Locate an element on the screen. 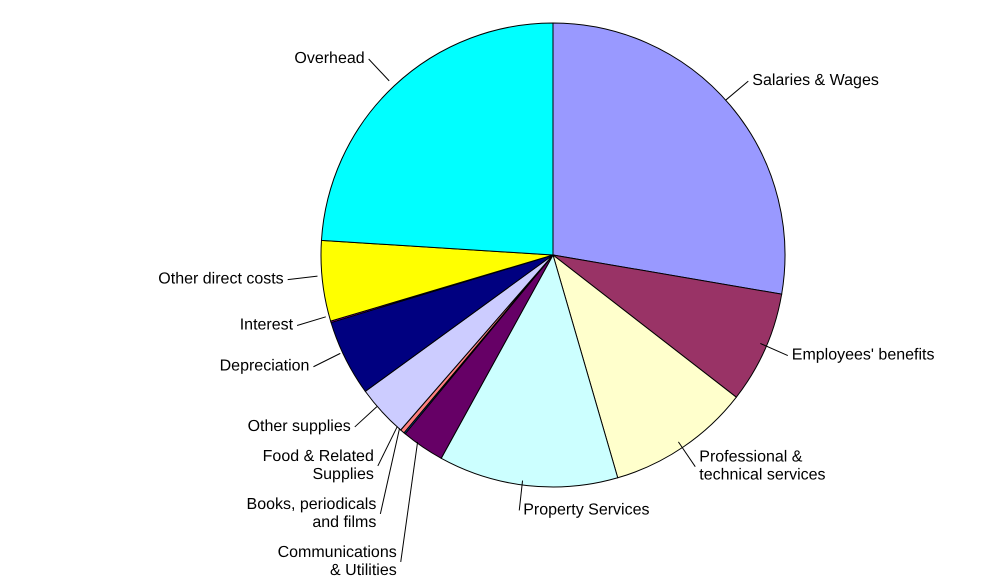  slice-label: Other direct costs is located at coordinates (221, 279).